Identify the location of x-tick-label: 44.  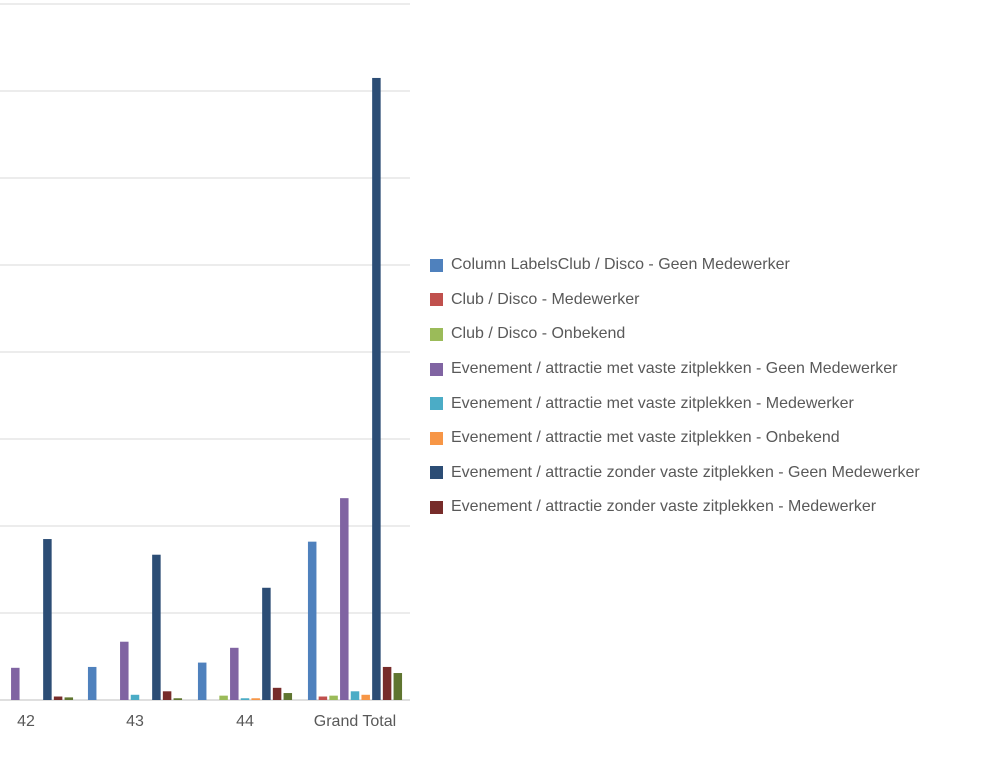
(245, 721).